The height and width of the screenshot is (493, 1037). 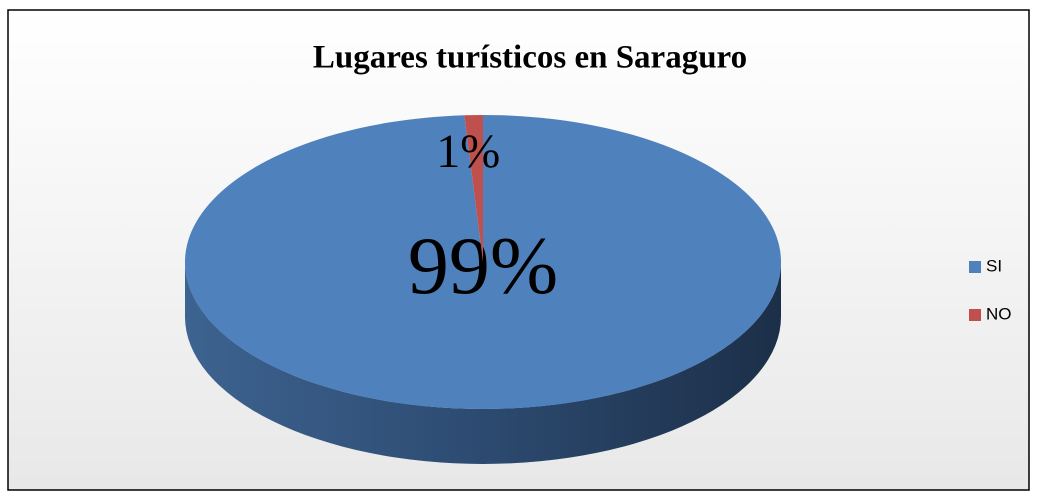 What do you see at coordinates (473, 188) in the screenshot?
I see `pie-slice` at bounding box center [473, 188].